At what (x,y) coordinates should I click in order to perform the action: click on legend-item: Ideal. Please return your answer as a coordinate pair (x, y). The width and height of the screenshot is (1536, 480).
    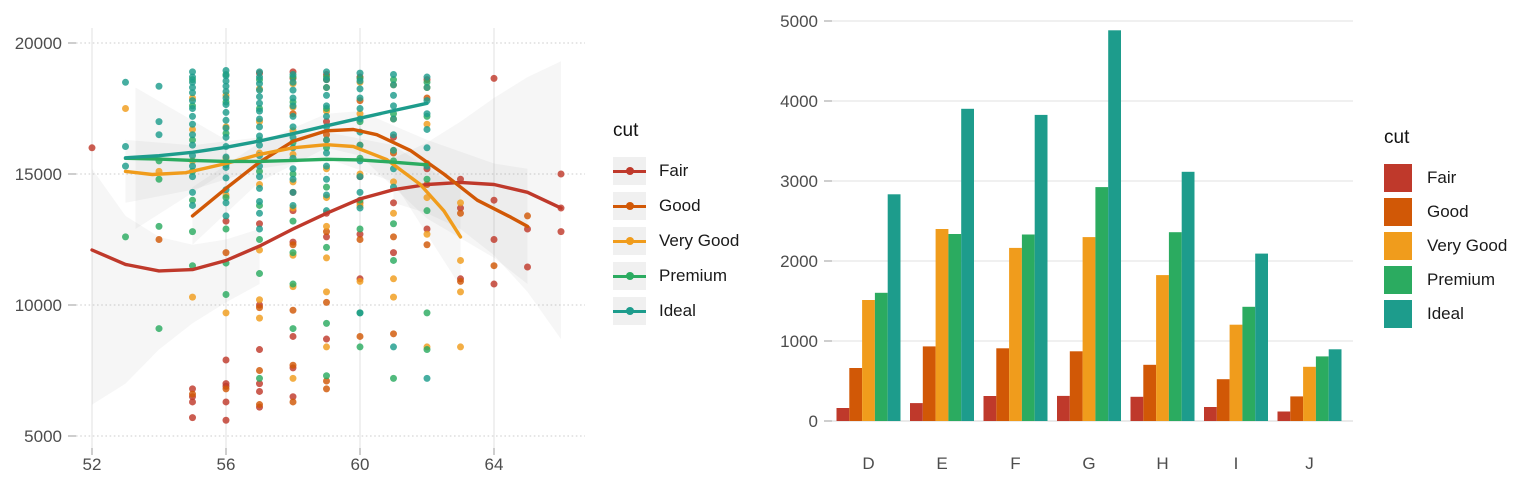
    Looking at the image, I should click on (1445, 314).